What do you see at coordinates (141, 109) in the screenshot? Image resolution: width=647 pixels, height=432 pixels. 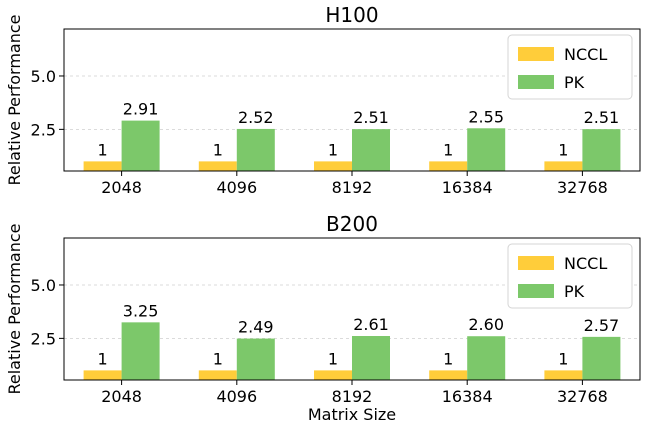 I see `data-label: 2.91` at bounding box center [141, 109].